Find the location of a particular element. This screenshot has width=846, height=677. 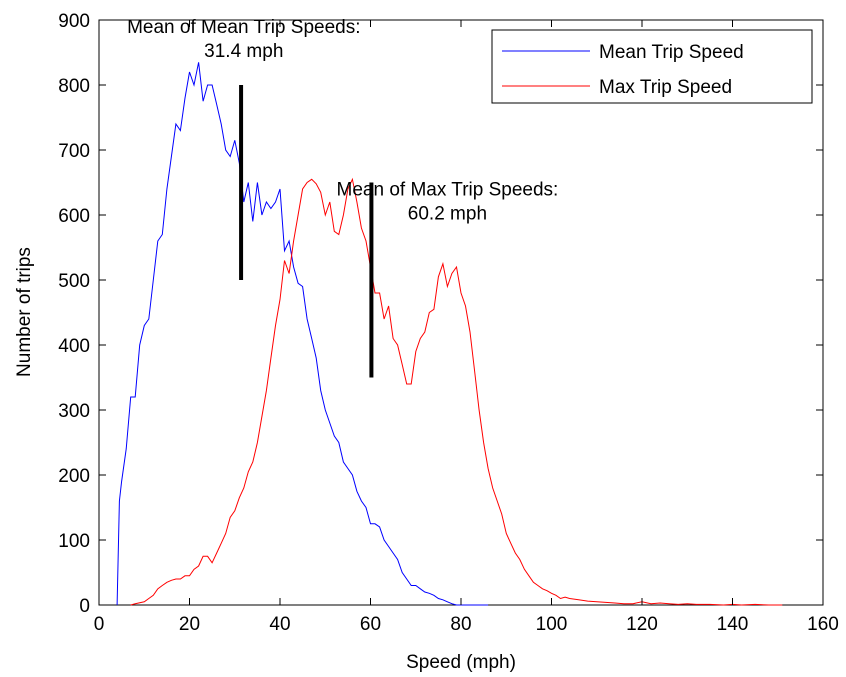

x-tick-label: 60 is located at coordinates (370, 624).